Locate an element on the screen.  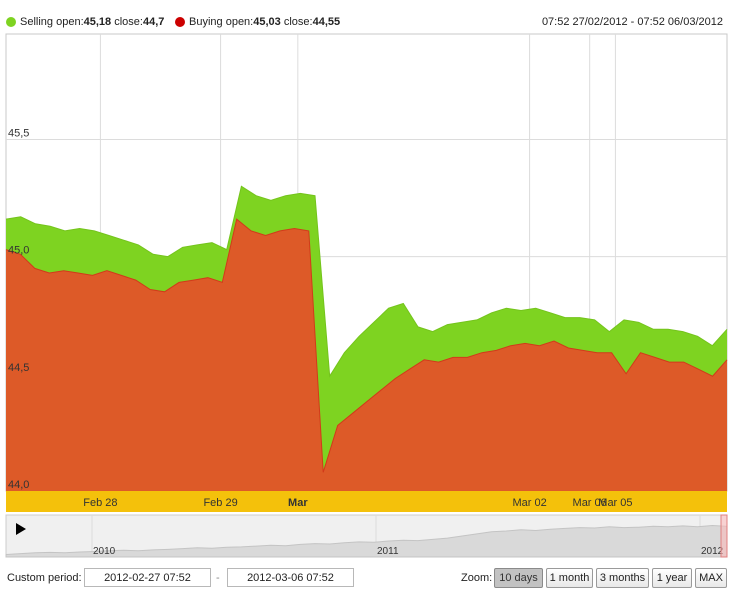
x-tick-label: Mar 02 is located at coordinates (529, 503).